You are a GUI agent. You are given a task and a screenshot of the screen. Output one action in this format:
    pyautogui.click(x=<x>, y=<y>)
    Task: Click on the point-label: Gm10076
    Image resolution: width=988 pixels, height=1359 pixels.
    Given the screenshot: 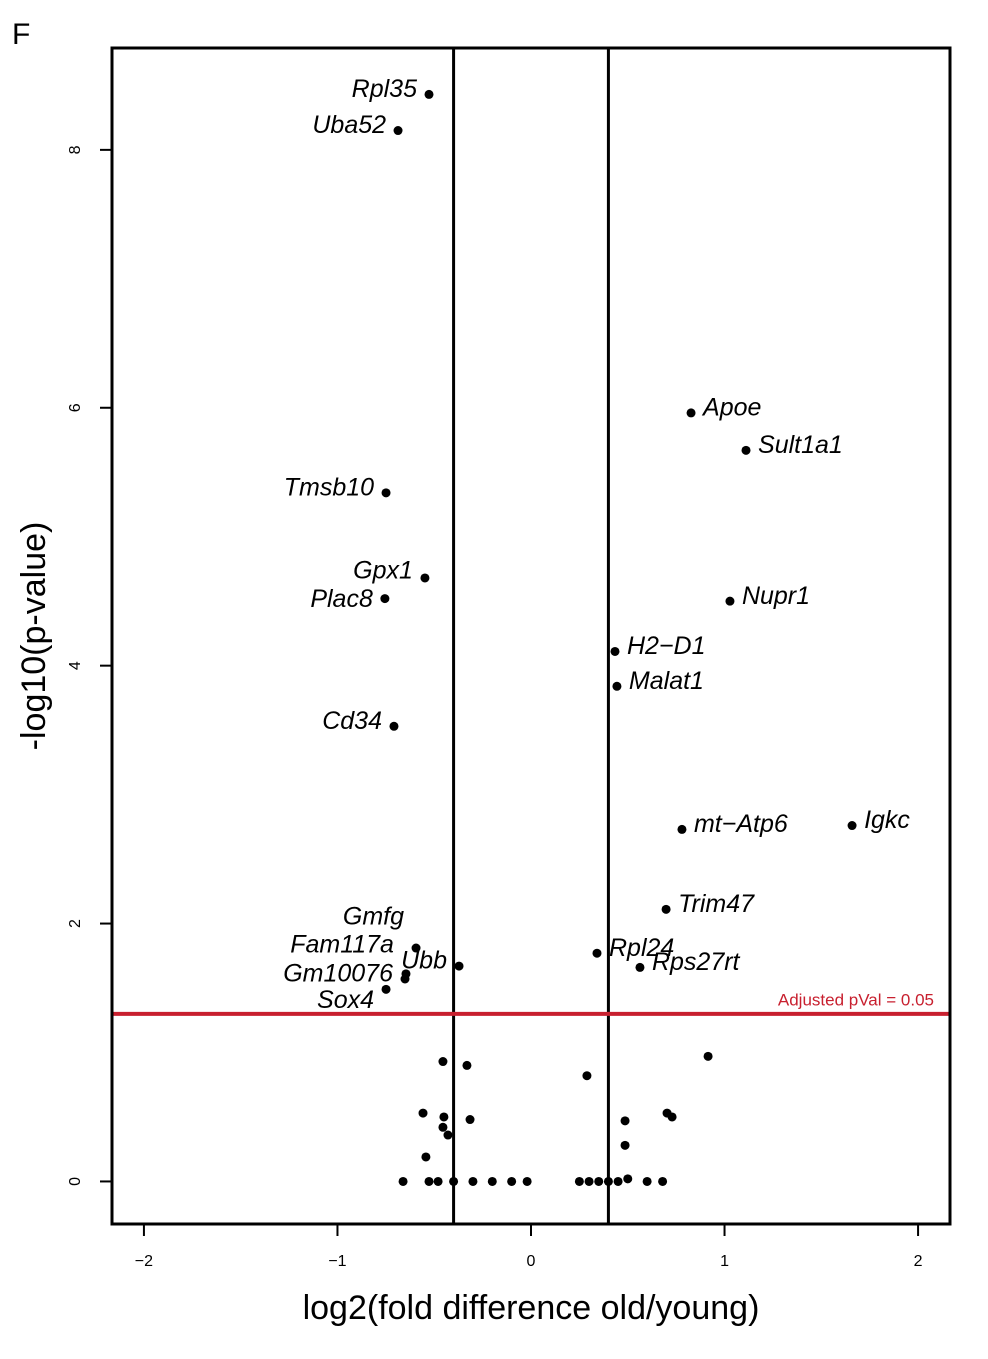 What is the action you would take?
    pyautogui.click(x=338, y=974)
    